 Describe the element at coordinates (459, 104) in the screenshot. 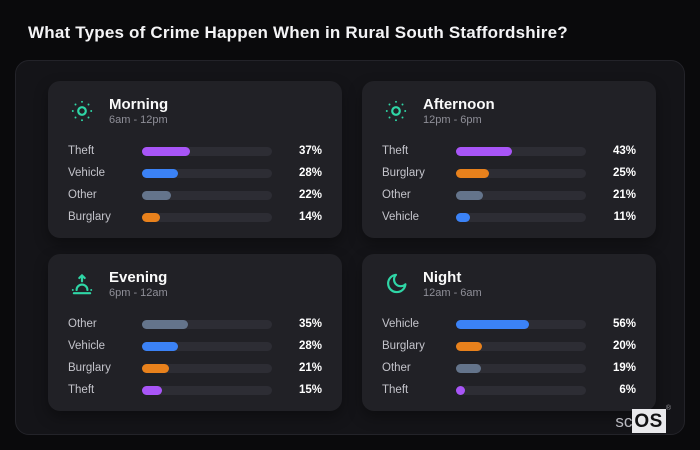

I see `card-title: Afternoon` at that location.